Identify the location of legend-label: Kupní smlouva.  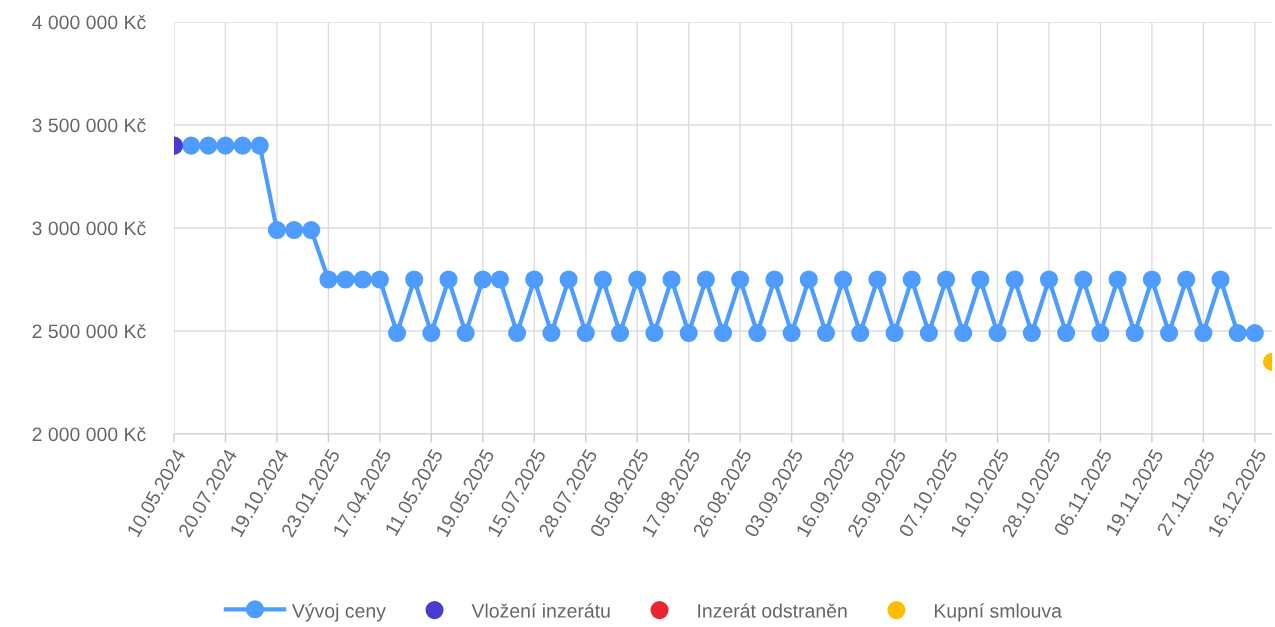
(998, 612).